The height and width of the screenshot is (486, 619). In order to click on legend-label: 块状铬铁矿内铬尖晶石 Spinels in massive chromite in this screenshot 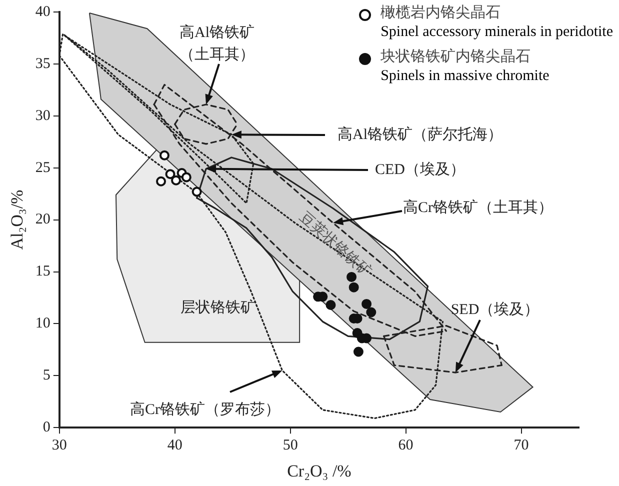, I will do `click(465, 67)`.